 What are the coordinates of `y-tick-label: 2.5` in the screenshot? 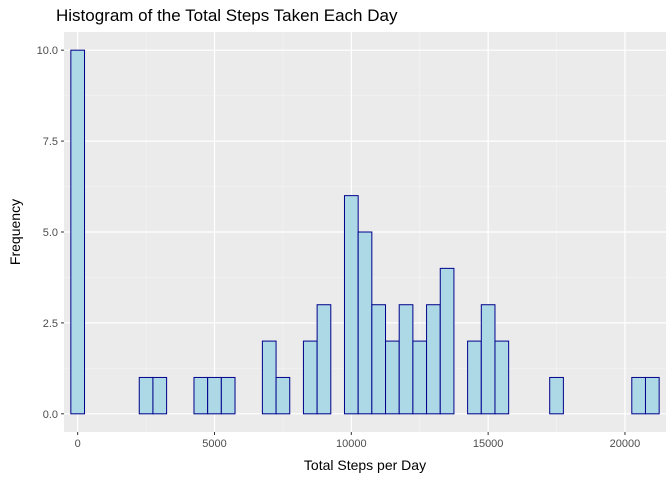 It's located at (50, 324).